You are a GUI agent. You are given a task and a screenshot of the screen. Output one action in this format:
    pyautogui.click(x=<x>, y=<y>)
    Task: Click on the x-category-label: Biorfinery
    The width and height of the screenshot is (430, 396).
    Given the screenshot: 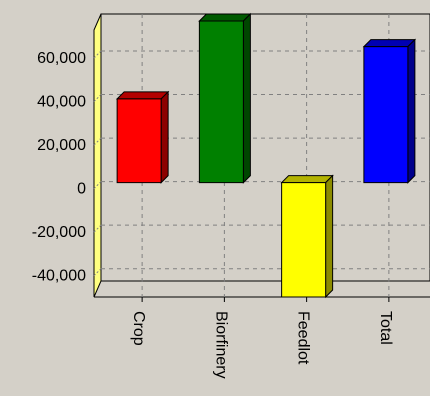 What is the action you would take?
    pyautogui.click(x=220, y=345)
    